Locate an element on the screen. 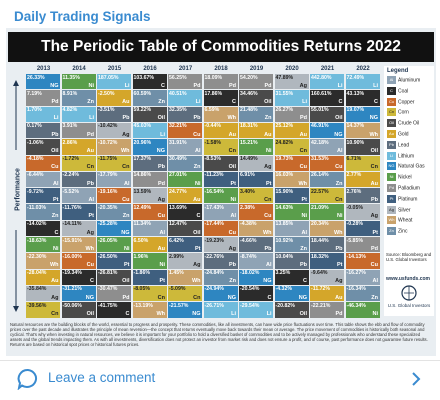 The height and width of the screenshot is (400, 440). table-cell: 2.76% Pb is located at coordinates (362, 196).